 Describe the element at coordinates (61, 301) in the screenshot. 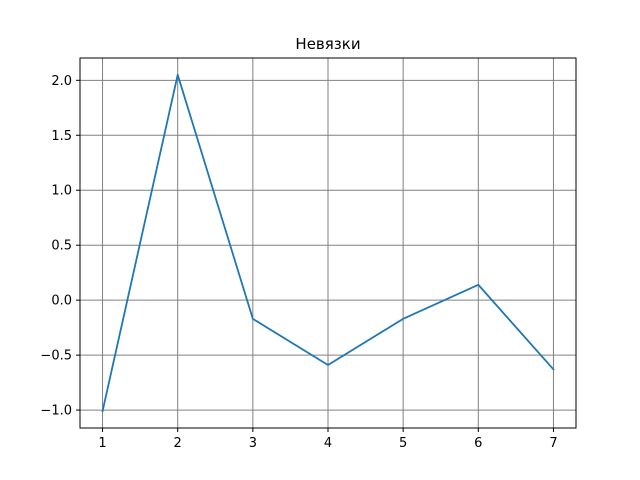

I see `y-tick-label: 0.0` at that location.